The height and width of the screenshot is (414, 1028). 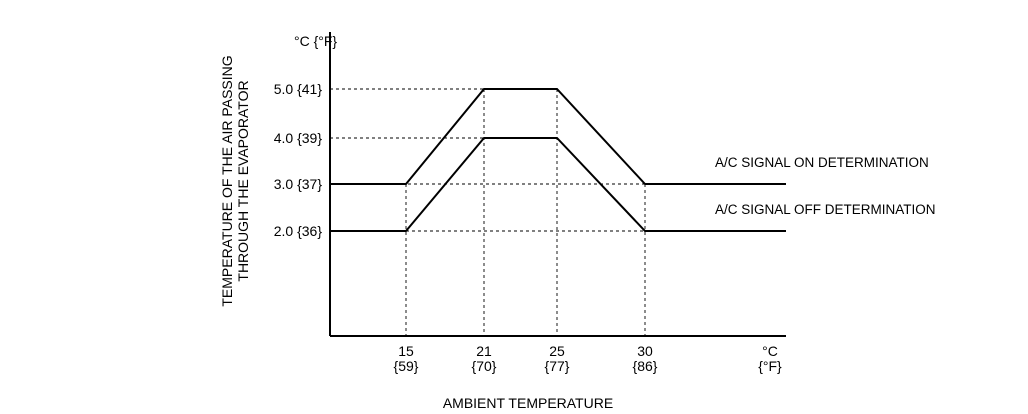 I want to click on series-label-signal-off: A/C SIGNAL OFF DETERMINATION, so click(x=825, y=209).